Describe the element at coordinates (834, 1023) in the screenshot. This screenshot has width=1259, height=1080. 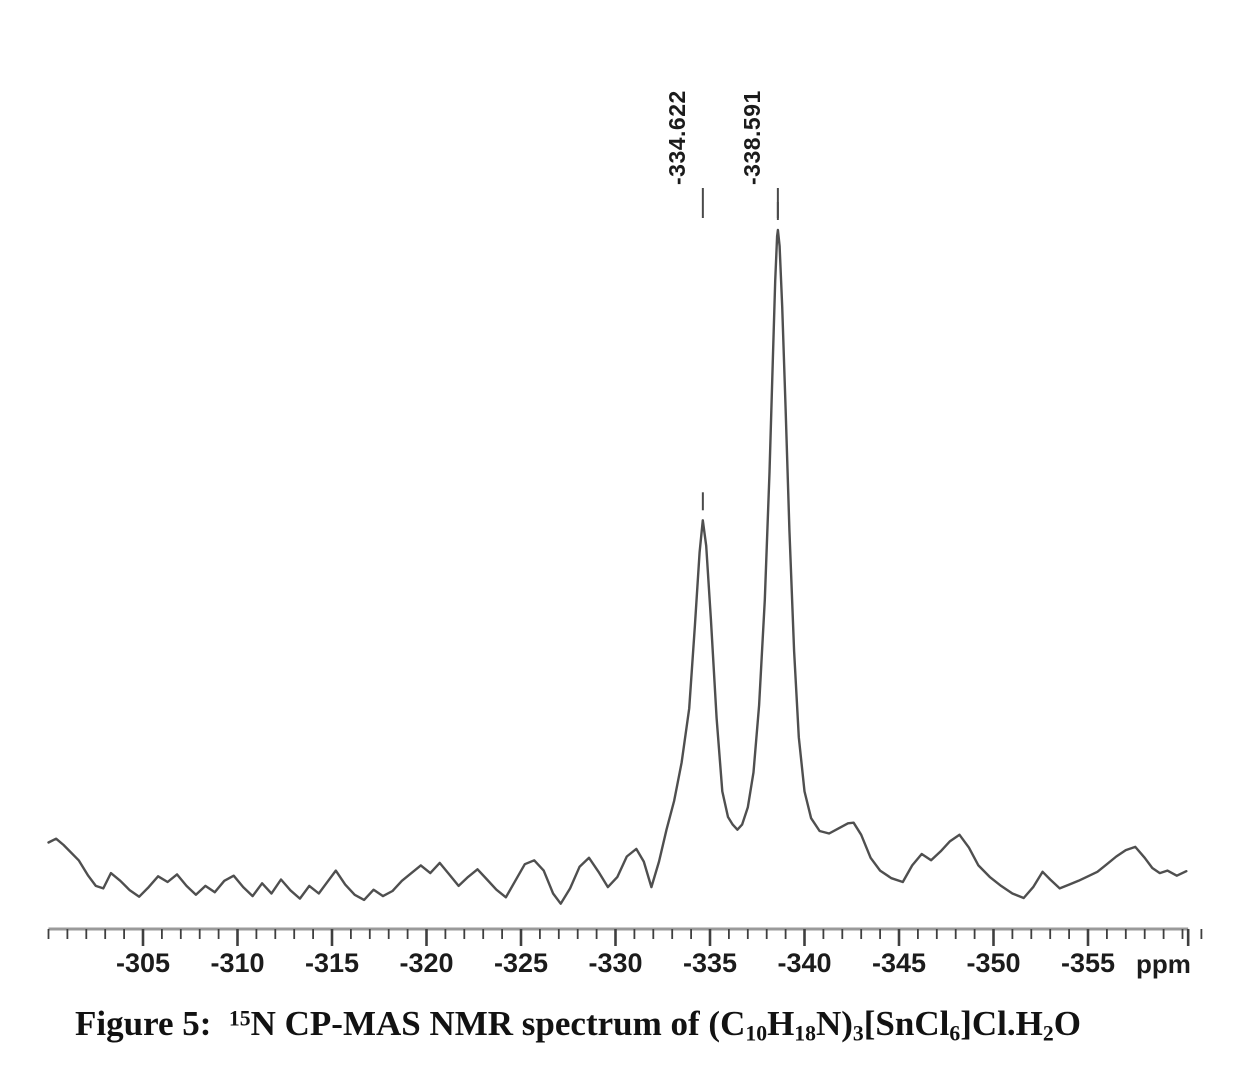
I see `caption-segment: N)` at that location.